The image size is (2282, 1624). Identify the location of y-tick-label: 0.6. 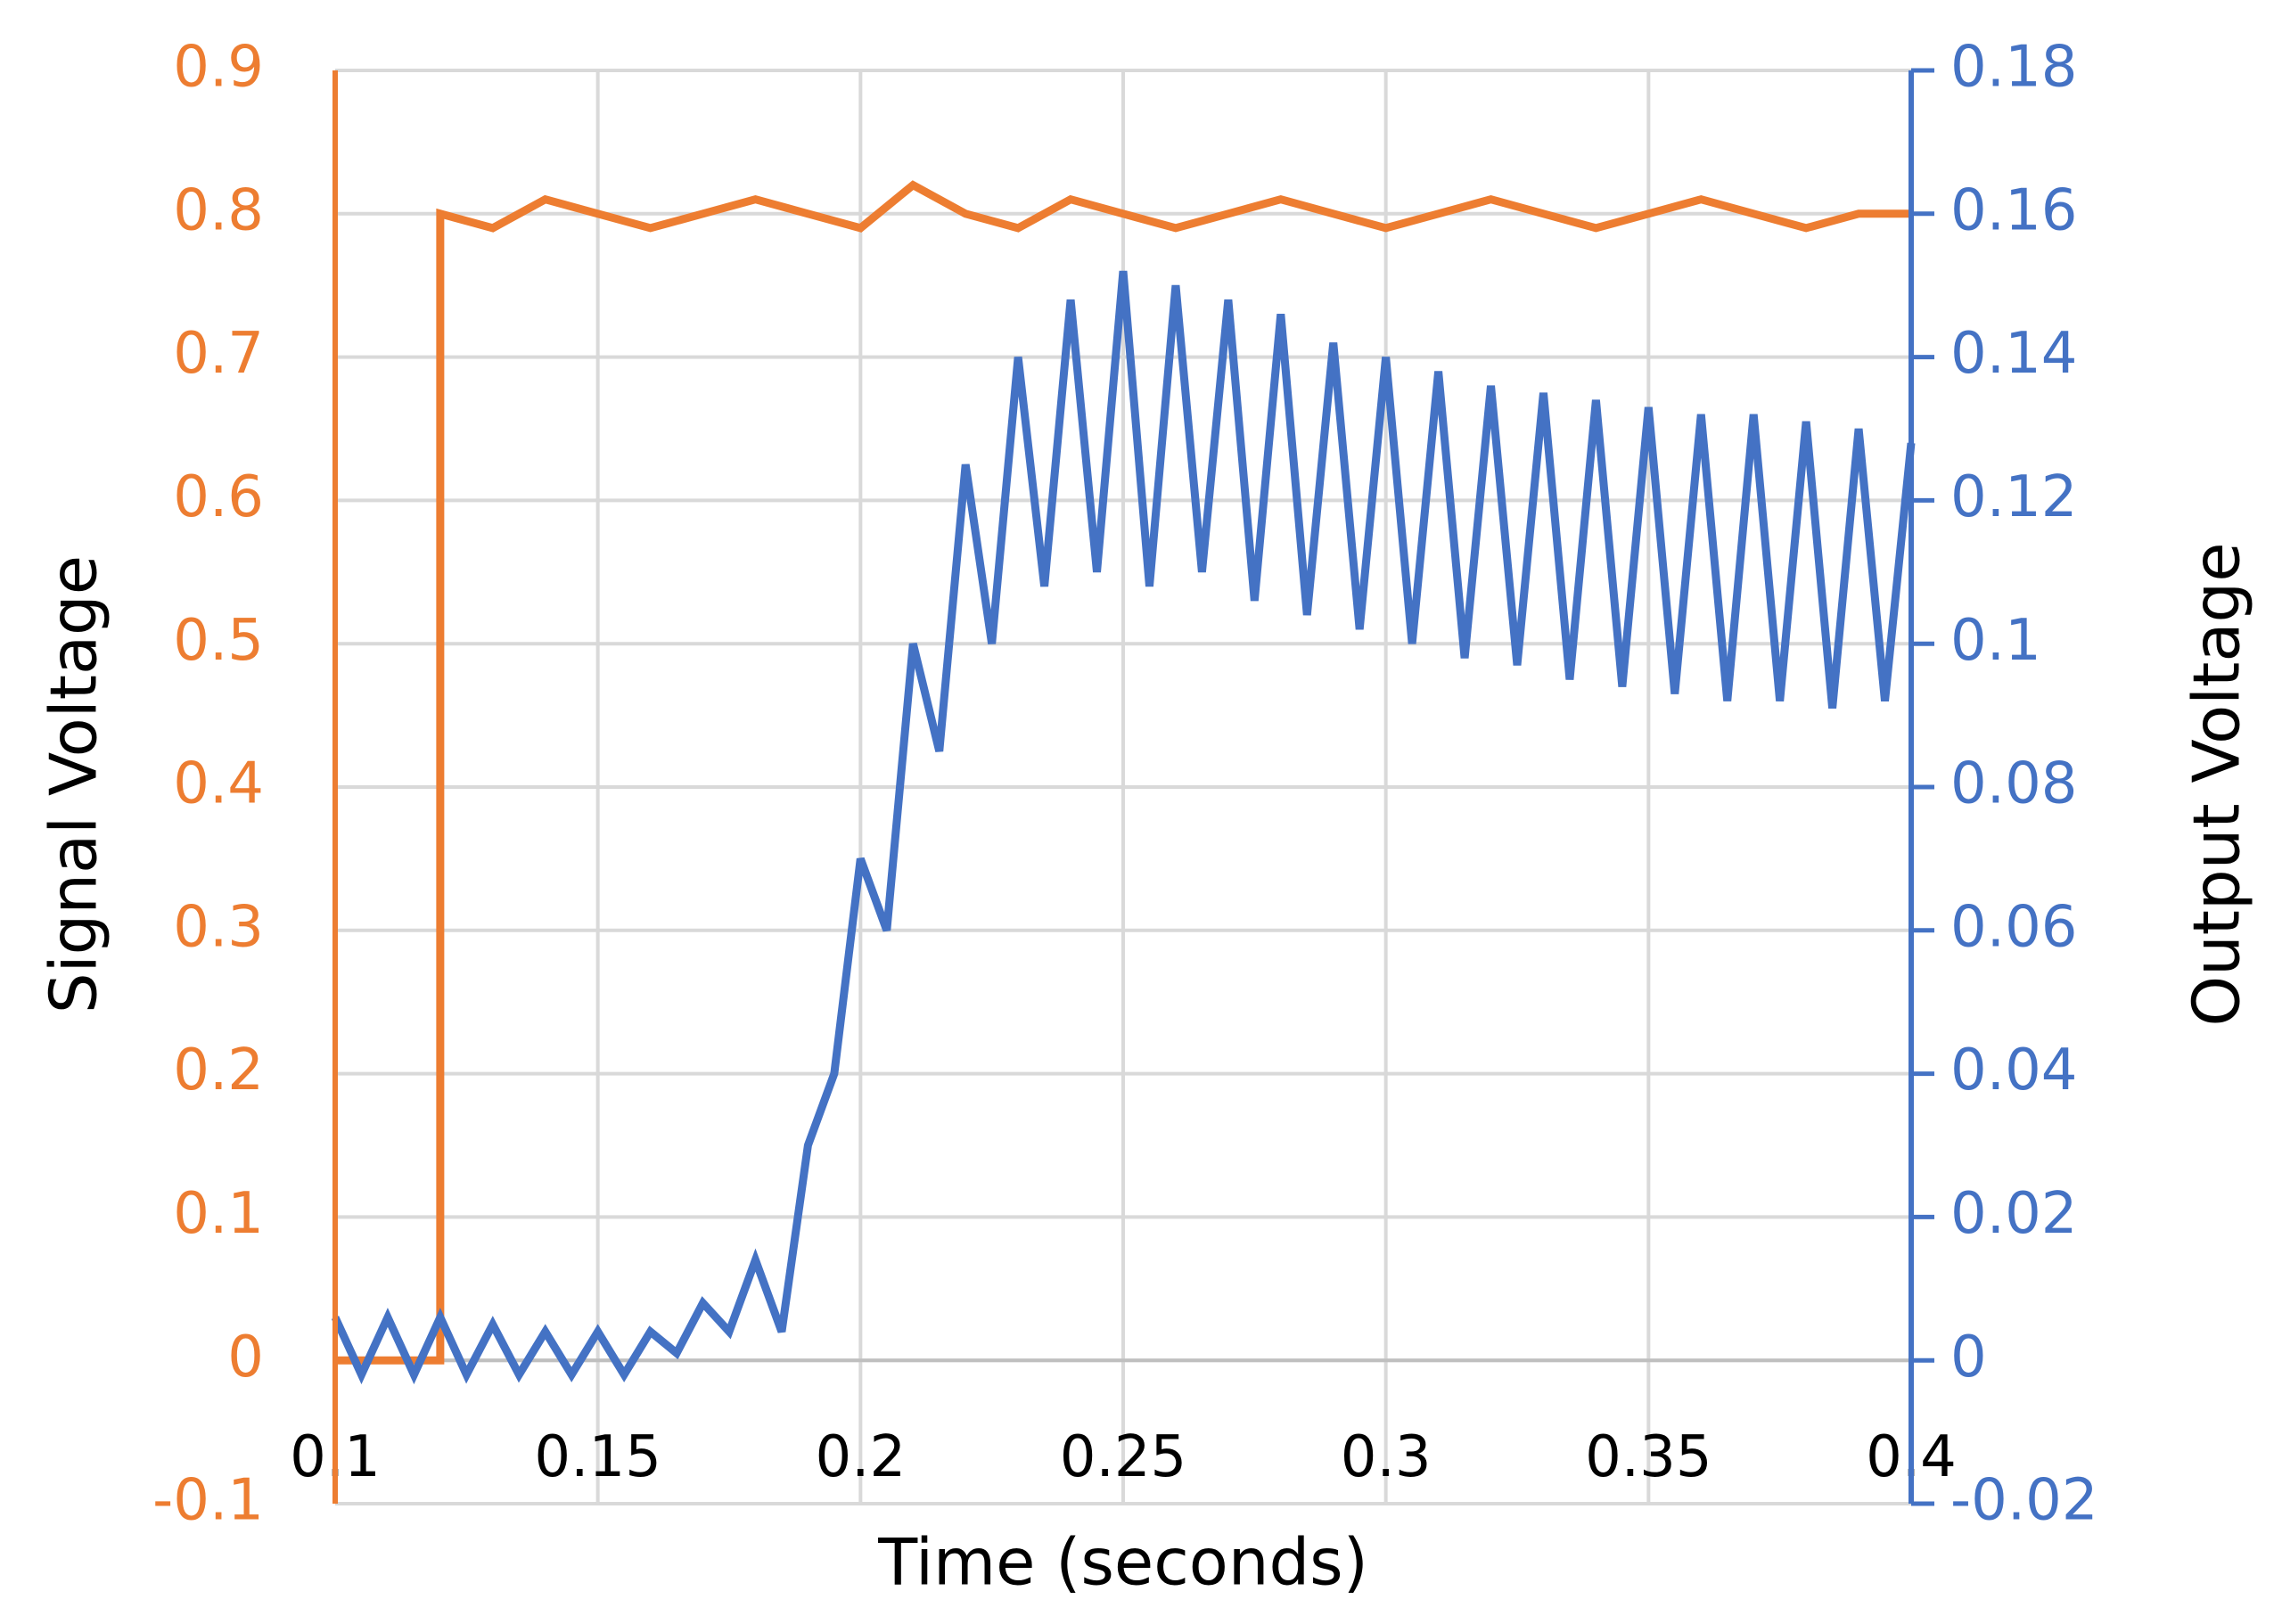
(218, 497).